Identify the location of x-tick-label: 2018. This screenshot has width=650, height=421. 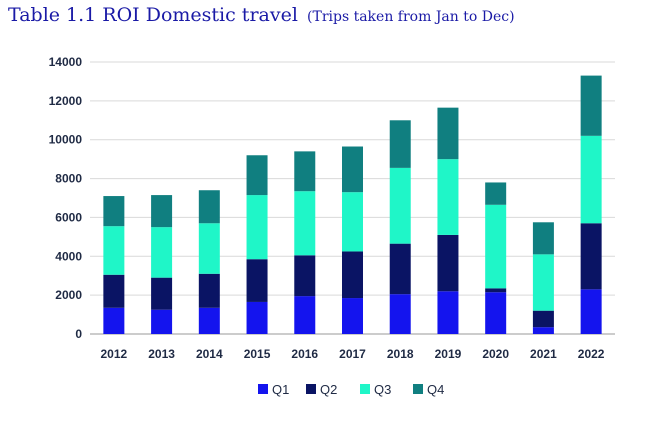
(400, 354).